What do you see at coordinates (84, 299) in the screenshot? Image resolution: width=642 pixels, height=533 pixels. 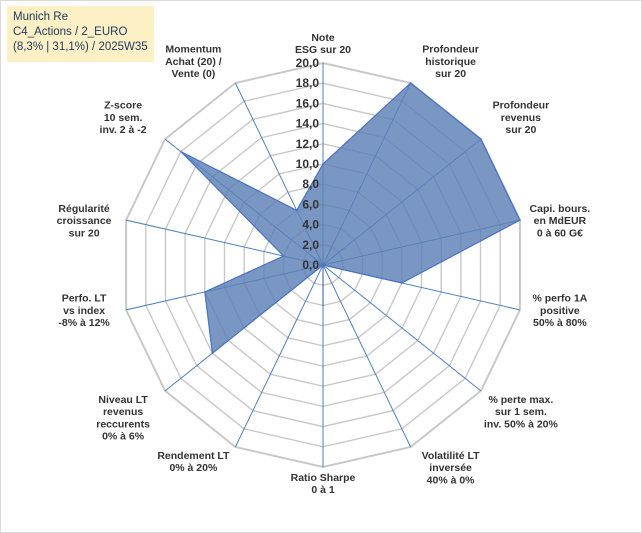 I see `axis-label-line: Perfo. LT` at bounding box center [84, 299].